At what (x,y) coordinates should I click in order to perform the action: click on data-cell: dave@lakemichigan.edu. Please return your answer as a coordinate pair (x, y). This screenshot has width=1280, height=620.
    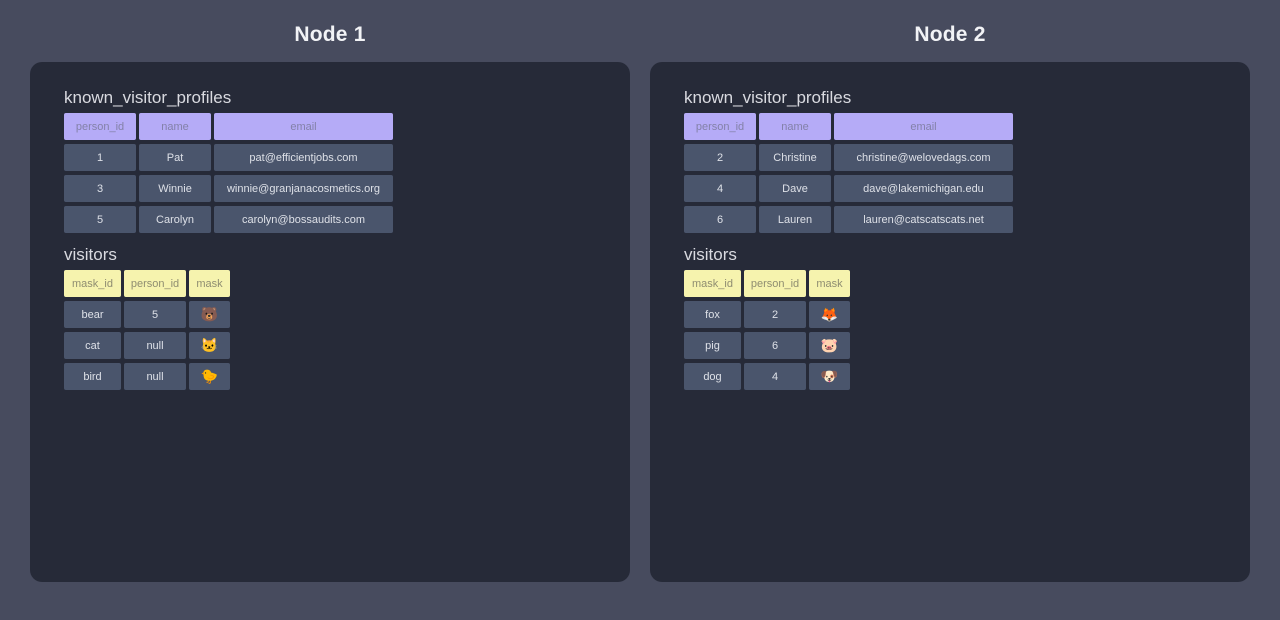
    Looking at the image, I should click on (923, 188).